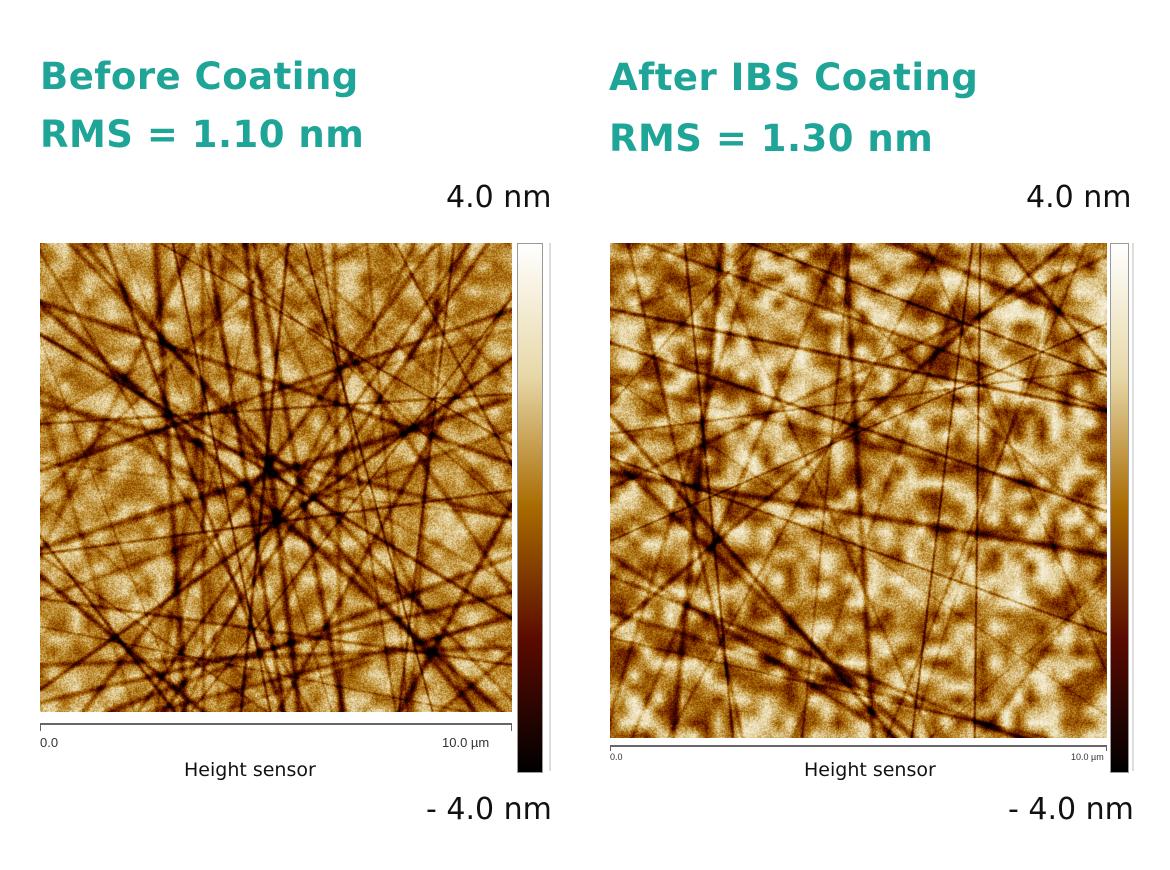 The image size is (1170, 870). I want to click on panel-title: Before Coating, so click(199, 76).